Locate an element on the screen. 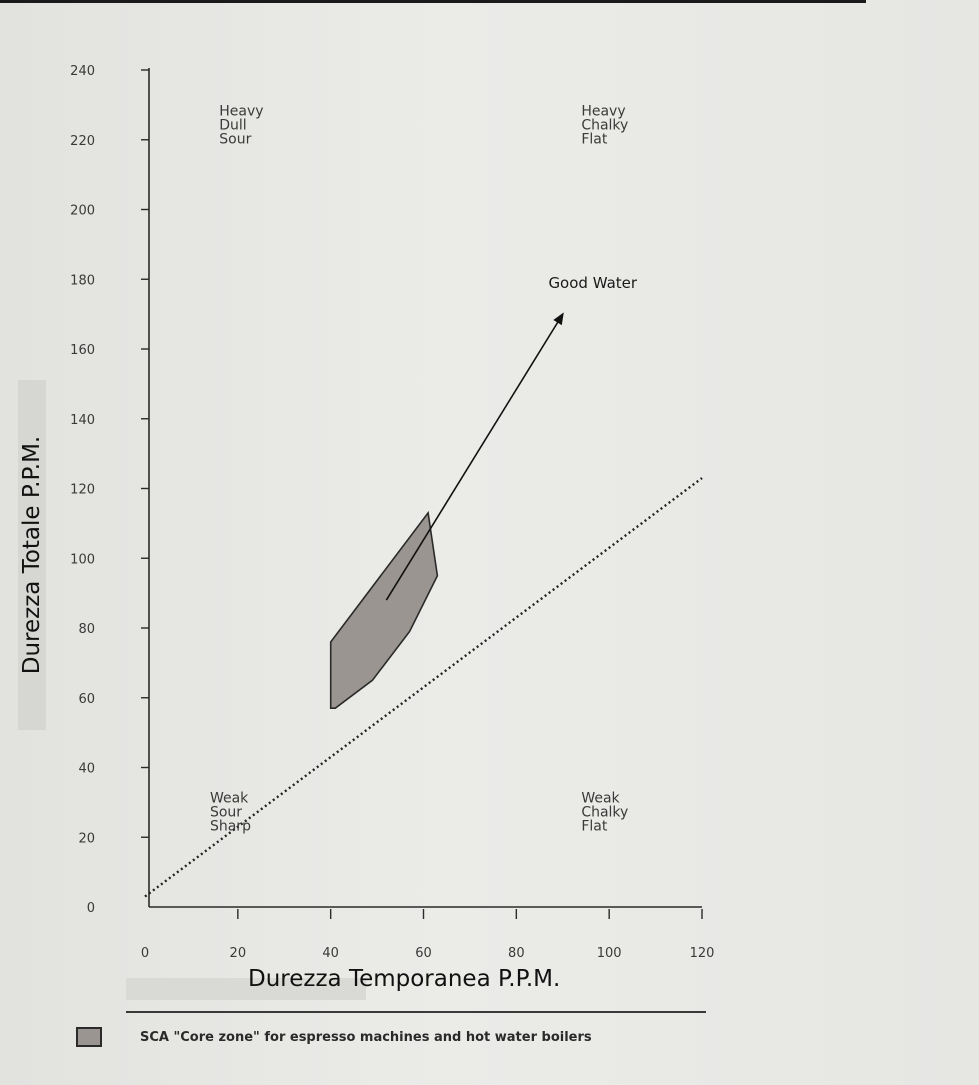 This screenshot has height=1085, width=979. good-water-arrow is located at coordinates (474, 456).